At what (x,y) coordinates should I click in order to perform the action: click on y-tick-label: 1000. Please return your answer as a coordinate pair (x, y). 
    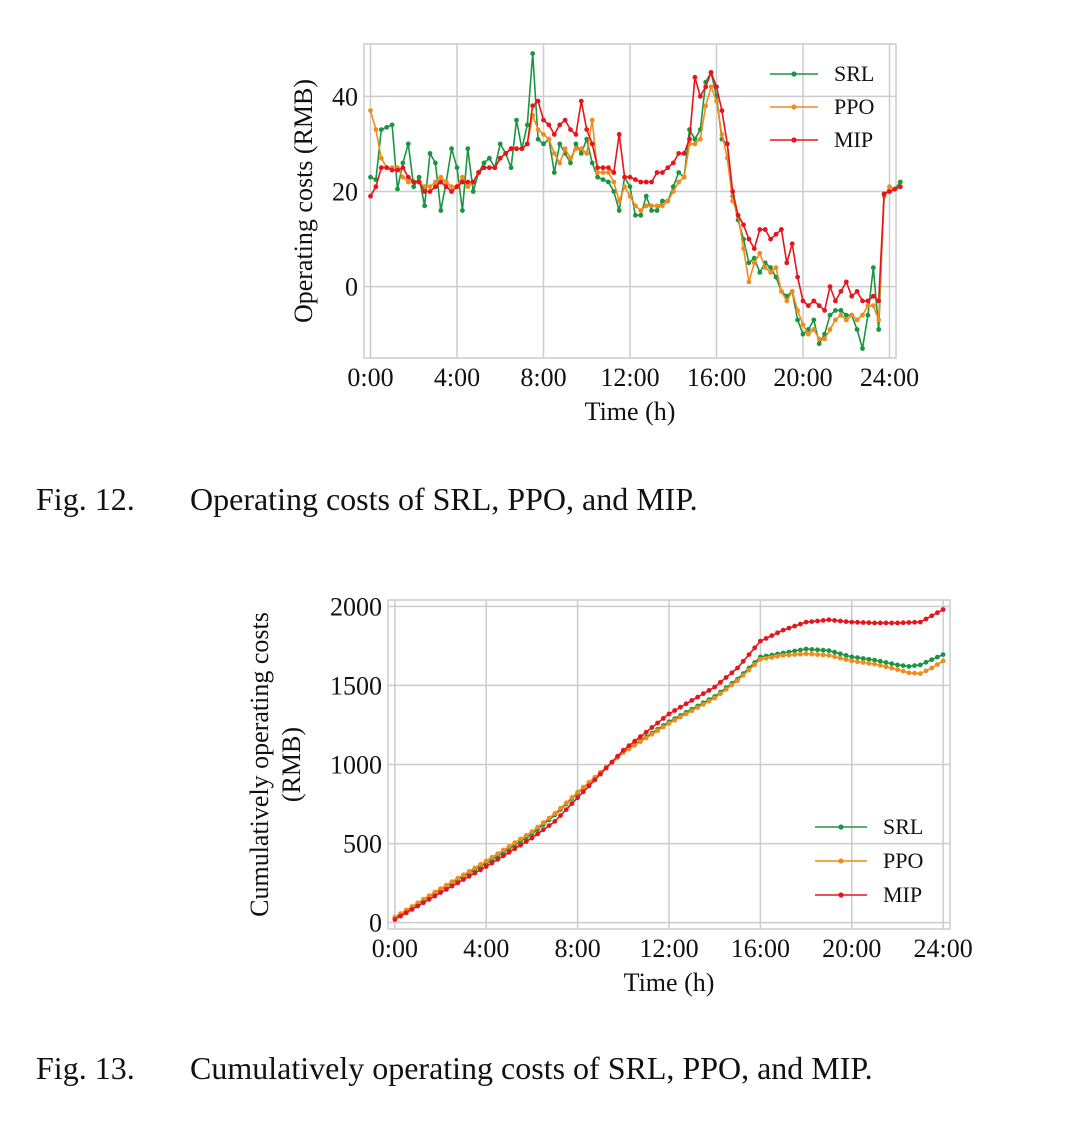
    Looking at the image, I should click on (356, 765).